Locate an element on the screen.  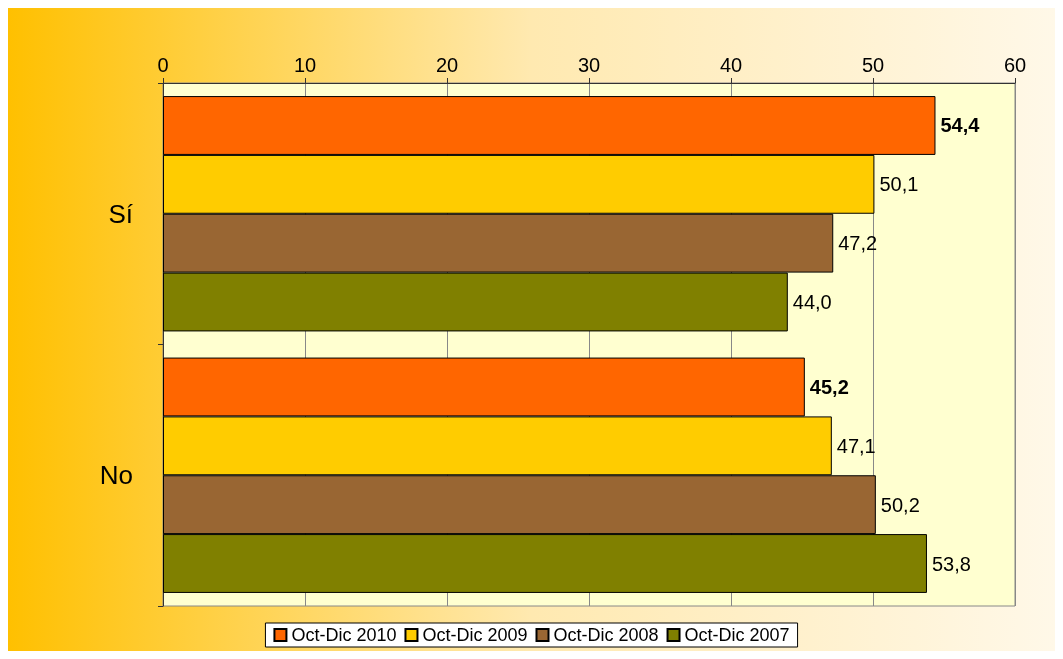
x-tick-label: 0 is located at coordinates (163, 65).